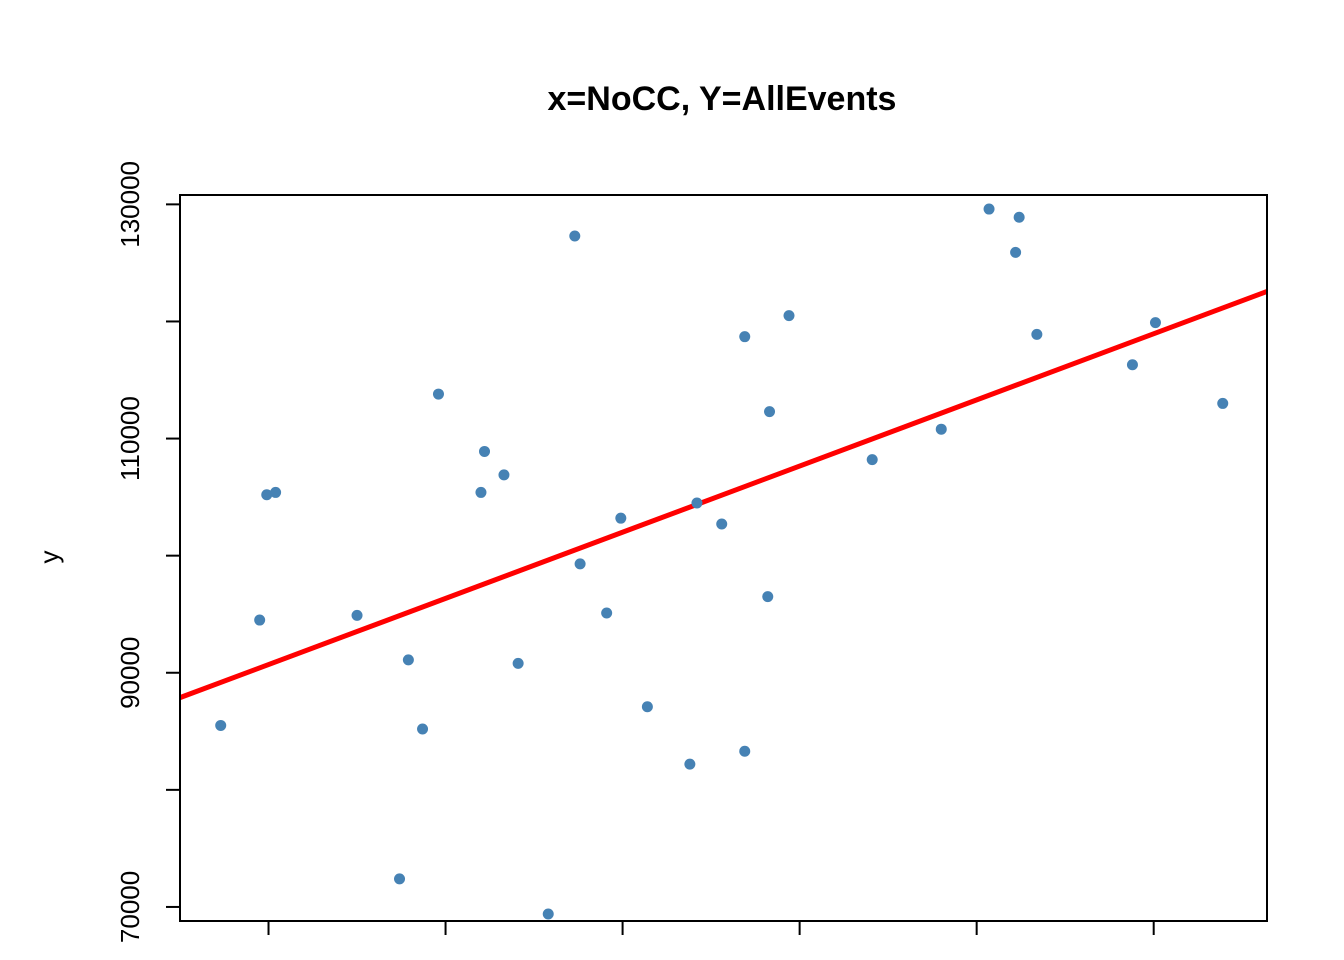  What do you see at coordinates (722, 99) in the screenshot?
I see `chart-title: x=NoCC, Y=AllEvents` at bounding box center [722, 99].